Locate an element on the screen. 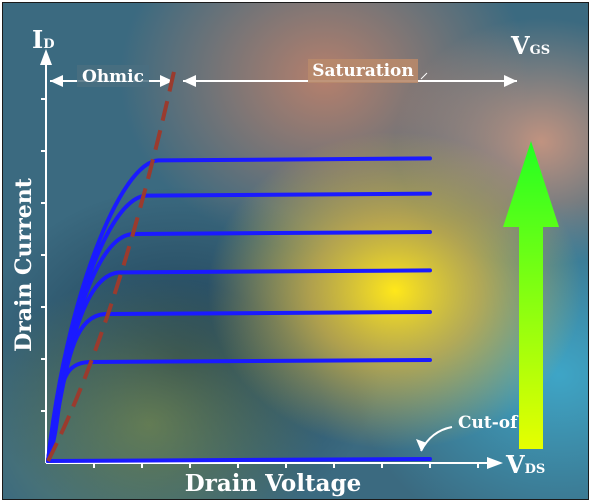  cutoff-pointer-head is located at coordinates (421, 445).